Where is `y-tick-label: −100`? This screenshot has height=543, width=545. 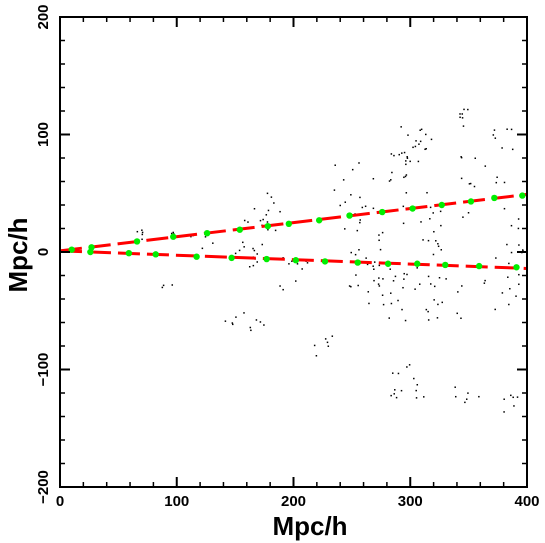
y-tick-label: −100 is located at coordinates (43, 370).